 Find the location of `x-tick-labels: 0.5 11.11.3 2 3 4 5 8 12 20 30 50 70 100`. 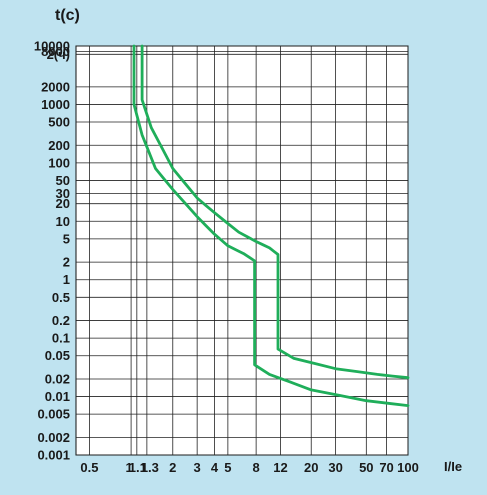

x-tick-labels: 0.5 11.11.3 2 3 4 5 8 12 20 30 50 70 100 is located at coordinates (249, 467).